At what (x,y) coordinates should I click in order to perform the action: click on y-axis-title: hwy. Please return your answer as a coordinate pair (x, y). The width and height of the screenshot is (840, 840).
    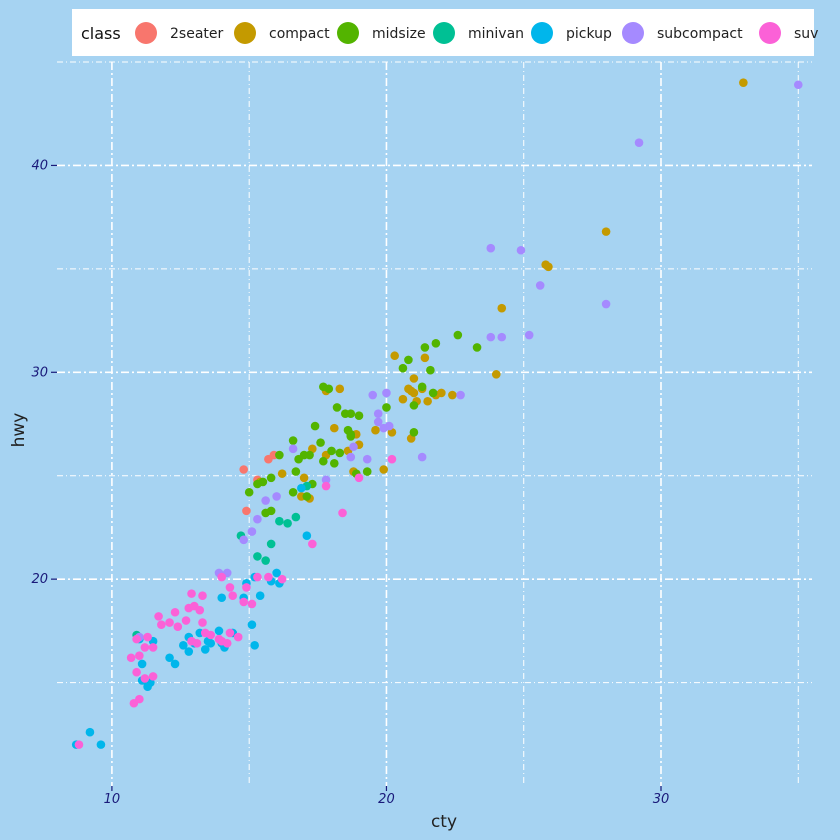
    Looking at the image, I should click on (19, 430).